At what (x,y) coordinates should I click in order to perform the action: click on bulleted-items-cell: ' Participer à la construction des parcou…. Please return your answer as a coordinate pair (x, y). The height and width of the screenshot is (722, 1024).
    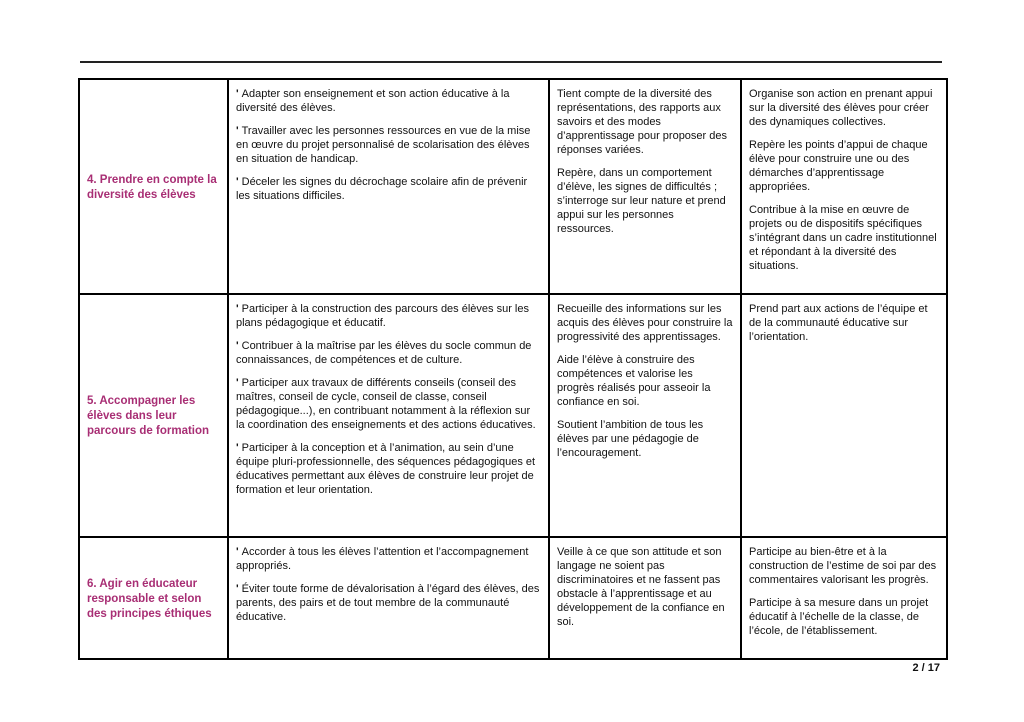
    Looking at the image, I should click on (389, 415).